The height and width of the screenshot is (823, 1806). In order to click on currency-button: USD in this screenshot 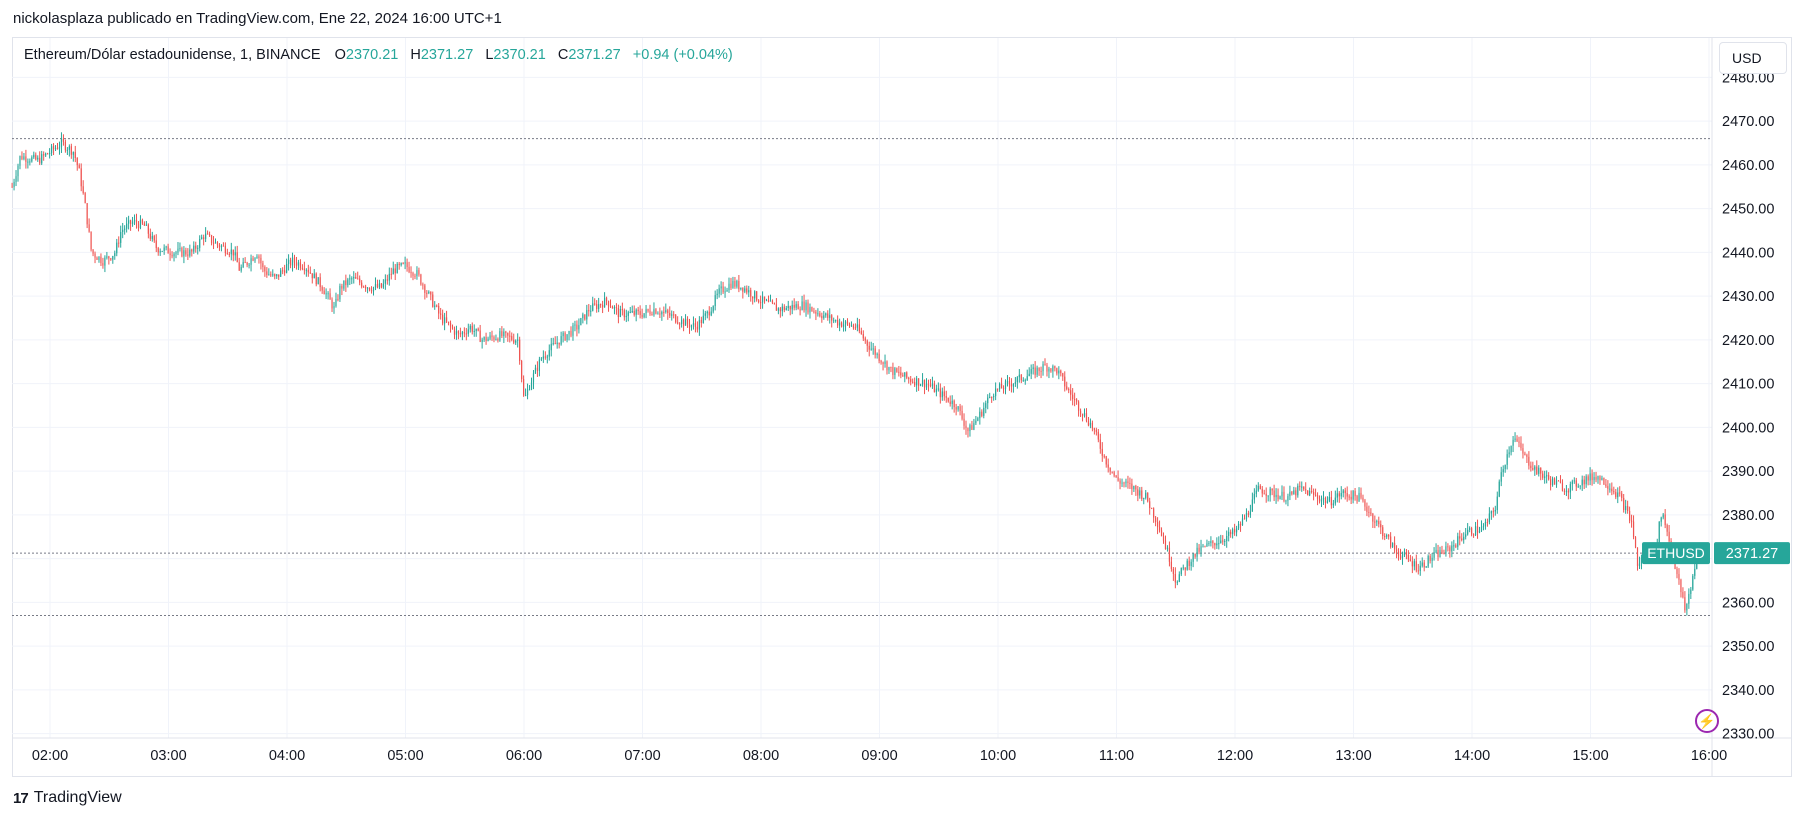, I will do `click(1753, 58)`.